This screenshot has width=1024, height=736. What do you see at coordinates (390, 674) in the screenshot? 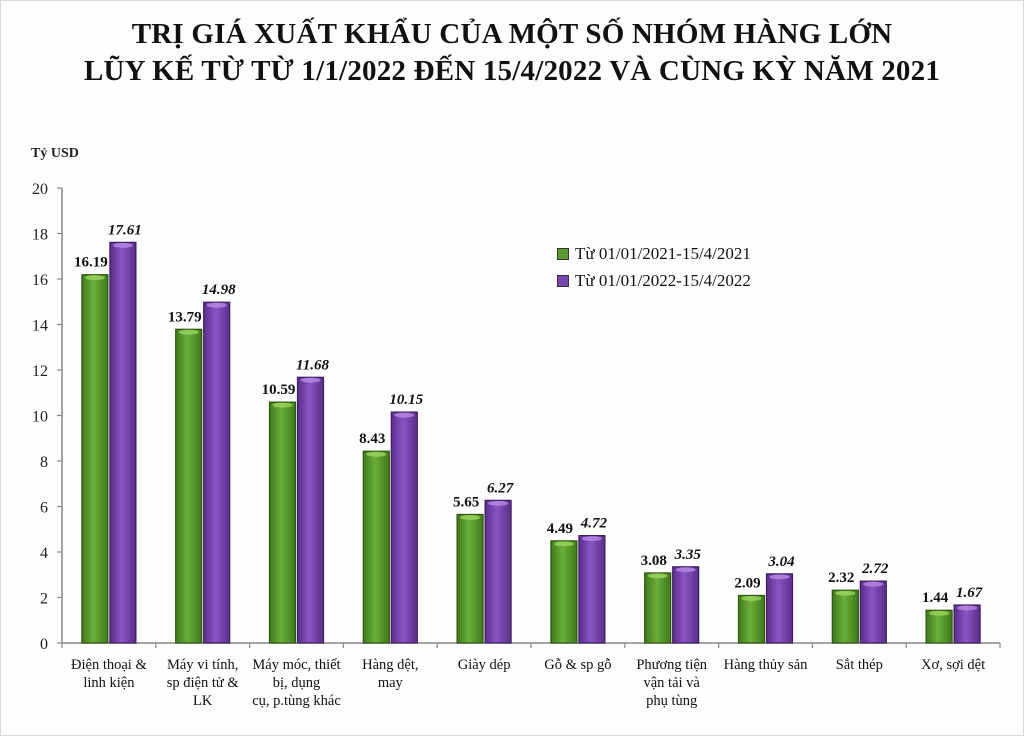
I see `x-tick-label: Hàng dệt, may` at bounding box center [390, 674].